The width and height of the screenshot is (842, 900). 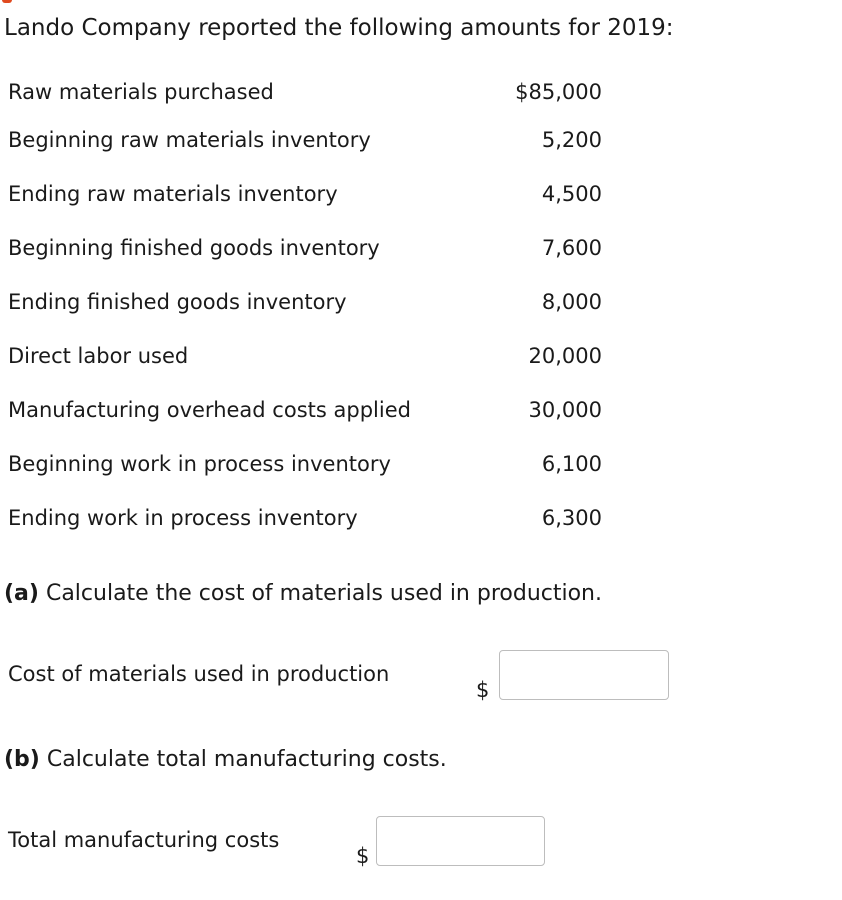 I want to click on table-row: Ending raw materials inventory 4,500, so click(x=308, y=194).